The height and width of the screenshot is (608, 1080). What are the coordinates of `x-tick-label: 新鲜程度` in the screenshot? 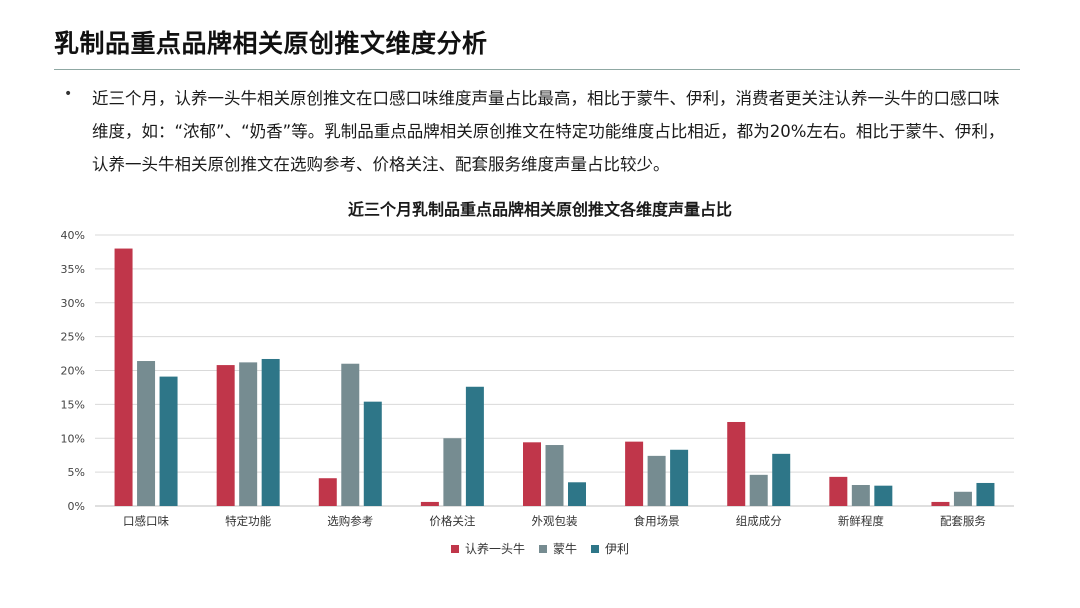 It's located at (861, 521).